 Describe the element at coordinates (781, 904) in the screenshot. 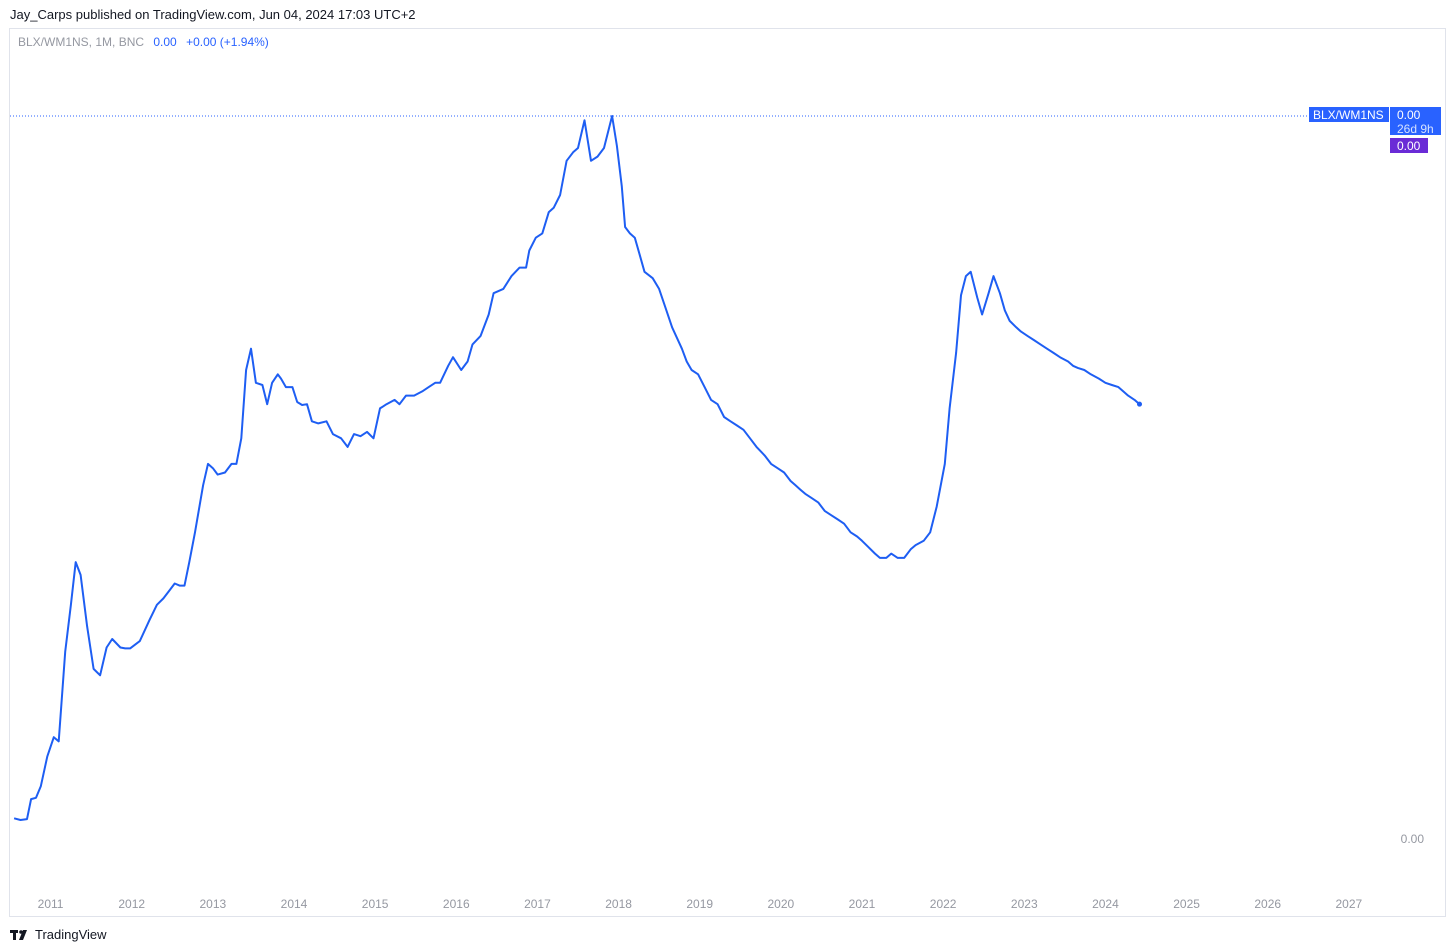

I see `x-tick-label: 2020` at that location.